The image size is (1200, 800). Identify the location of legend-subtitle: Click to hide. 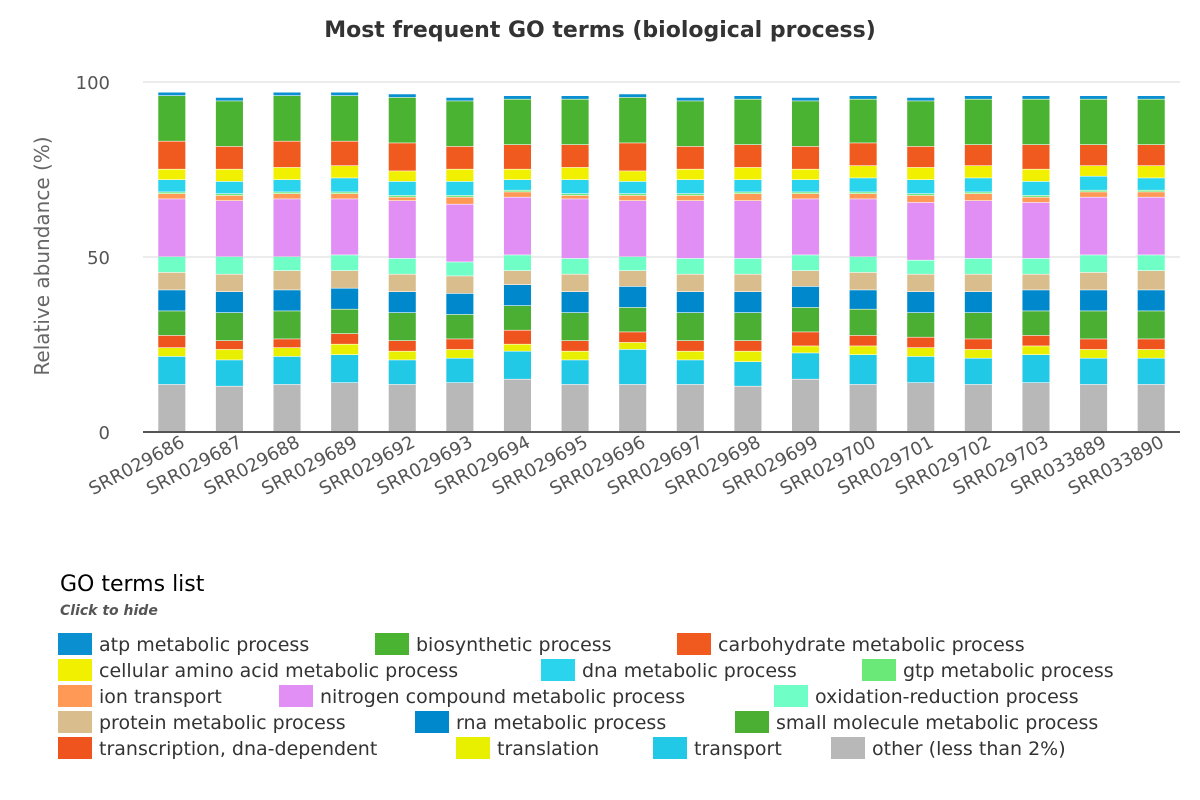
(109, 611).